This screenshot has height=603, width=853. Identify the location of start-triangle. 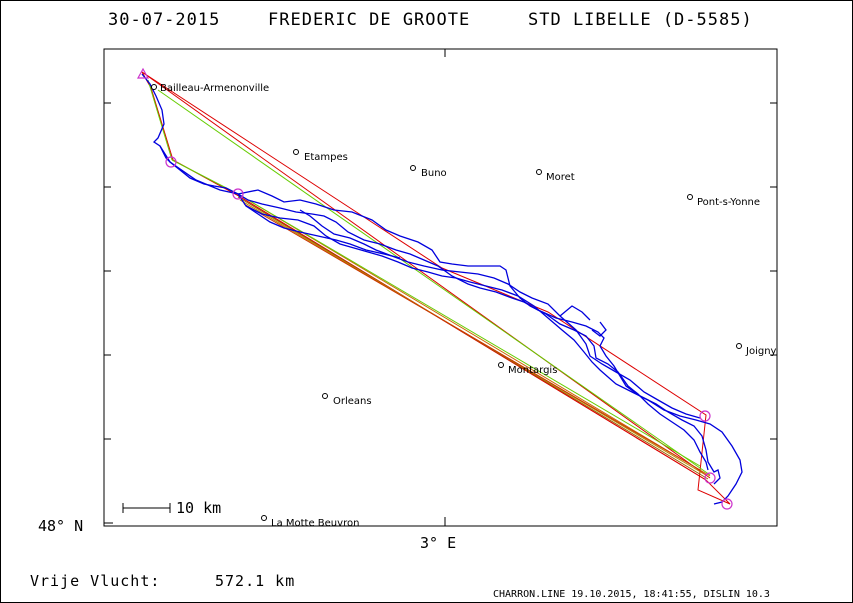
(143, 73).